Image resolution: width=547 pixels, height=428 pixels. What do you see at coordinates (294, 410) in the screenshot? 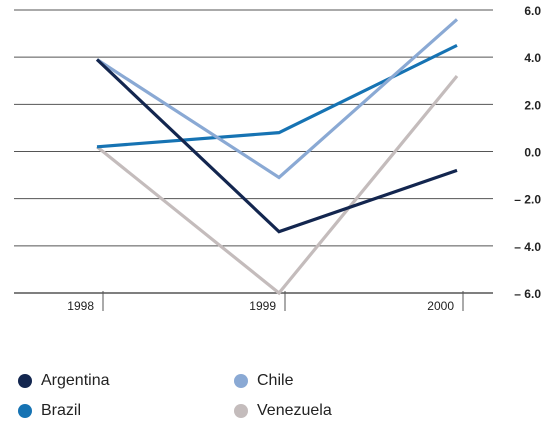
I see `legend-label-venezuela: Venezuela` at bounding box center [294, 410].